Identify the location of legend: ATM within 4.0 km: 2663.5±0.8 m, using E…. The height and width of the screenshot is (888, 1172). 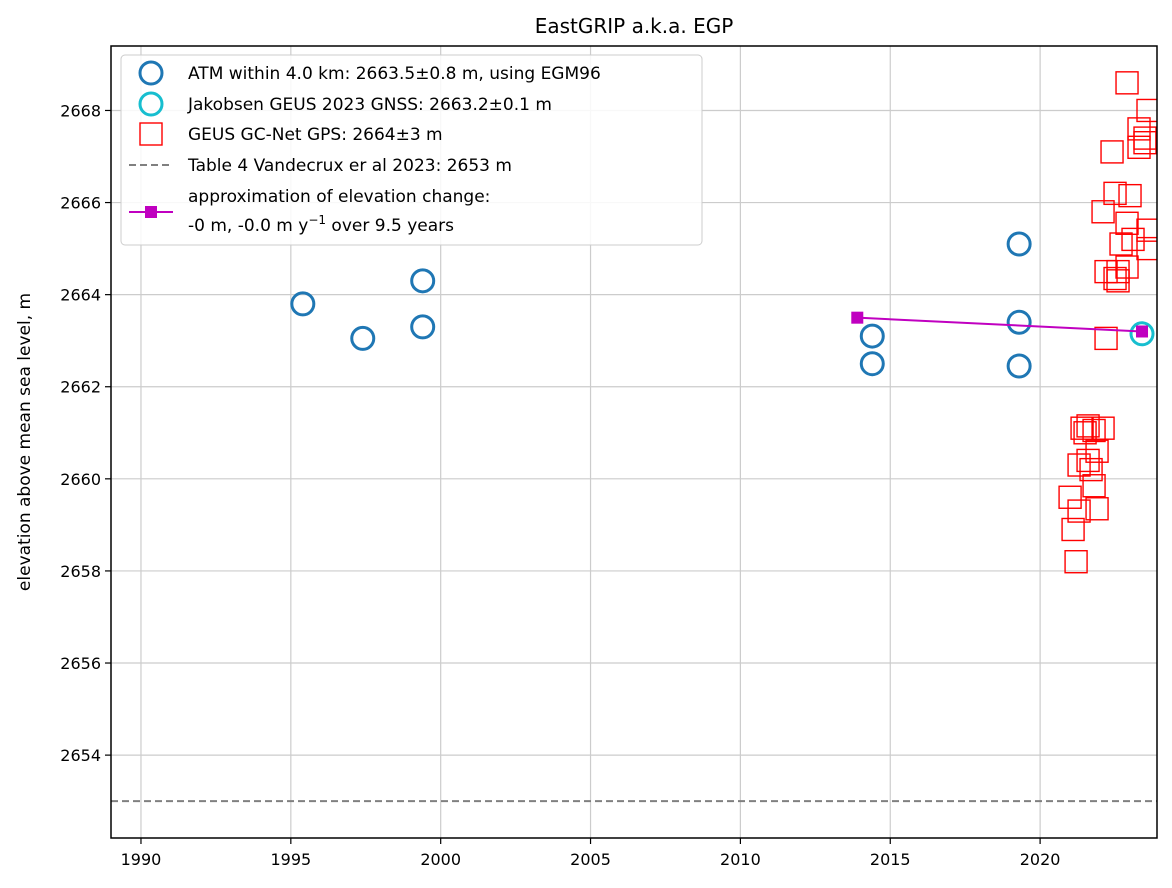
(411, 150).